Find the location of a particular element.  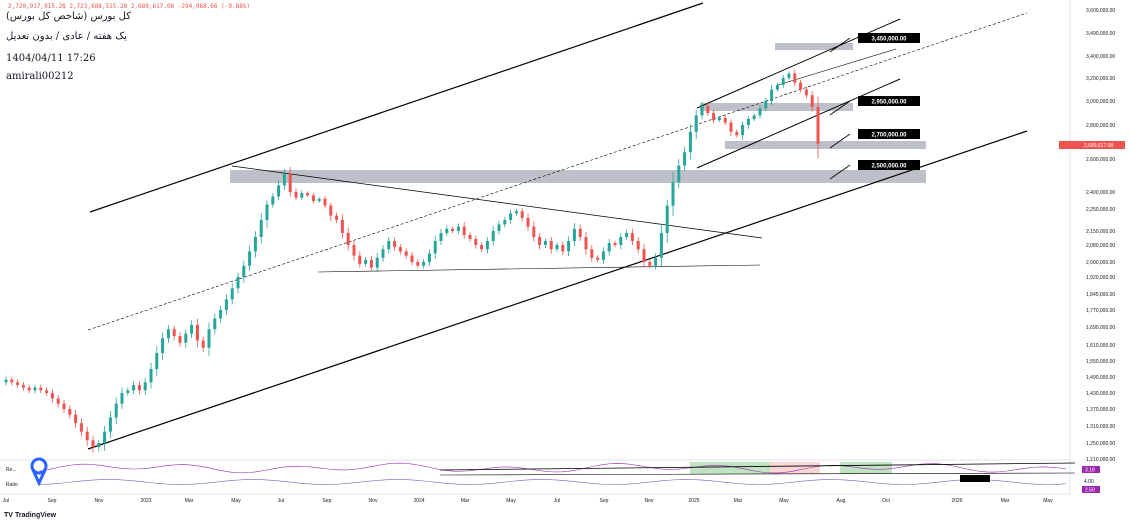

tradingview-logo: TV TradingView is located at coordinates (30, 515).